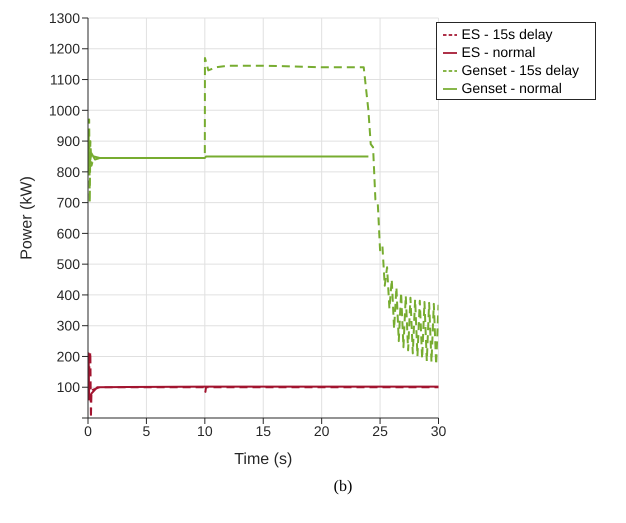 This screenshot has width=626, height=523. I want to click on x-tick-label: 25, so click(380, 430).